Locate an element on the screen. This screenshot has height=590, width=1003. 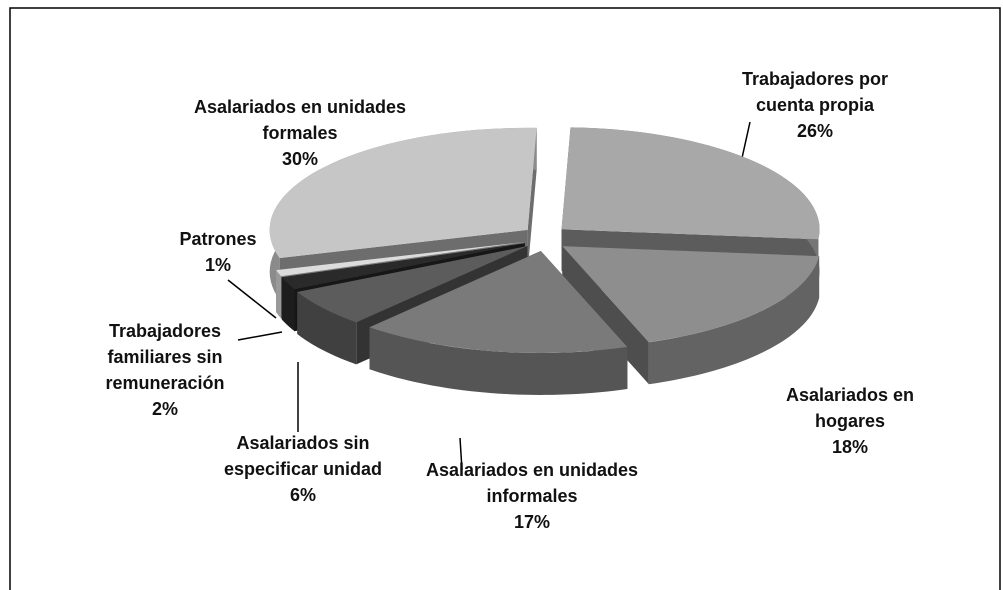
slice-label: Asalariados en unidades informales 17% is located at coordinates (532, 496).